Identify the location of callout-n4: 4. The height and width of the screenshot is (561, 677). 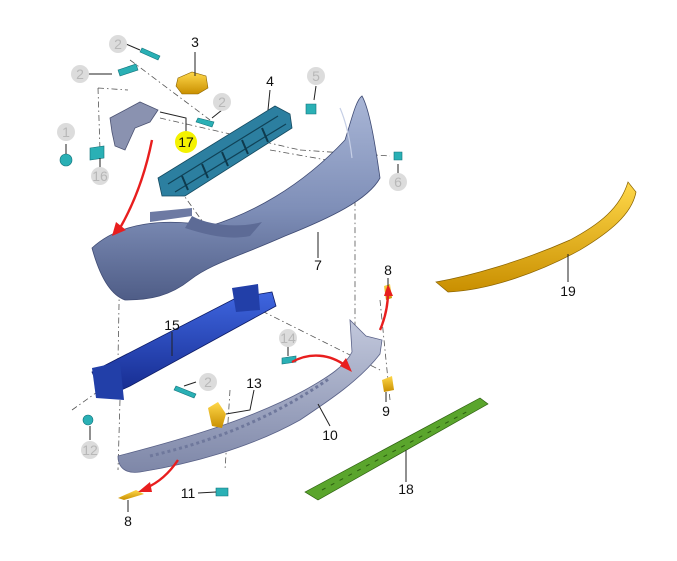
(270, 81).